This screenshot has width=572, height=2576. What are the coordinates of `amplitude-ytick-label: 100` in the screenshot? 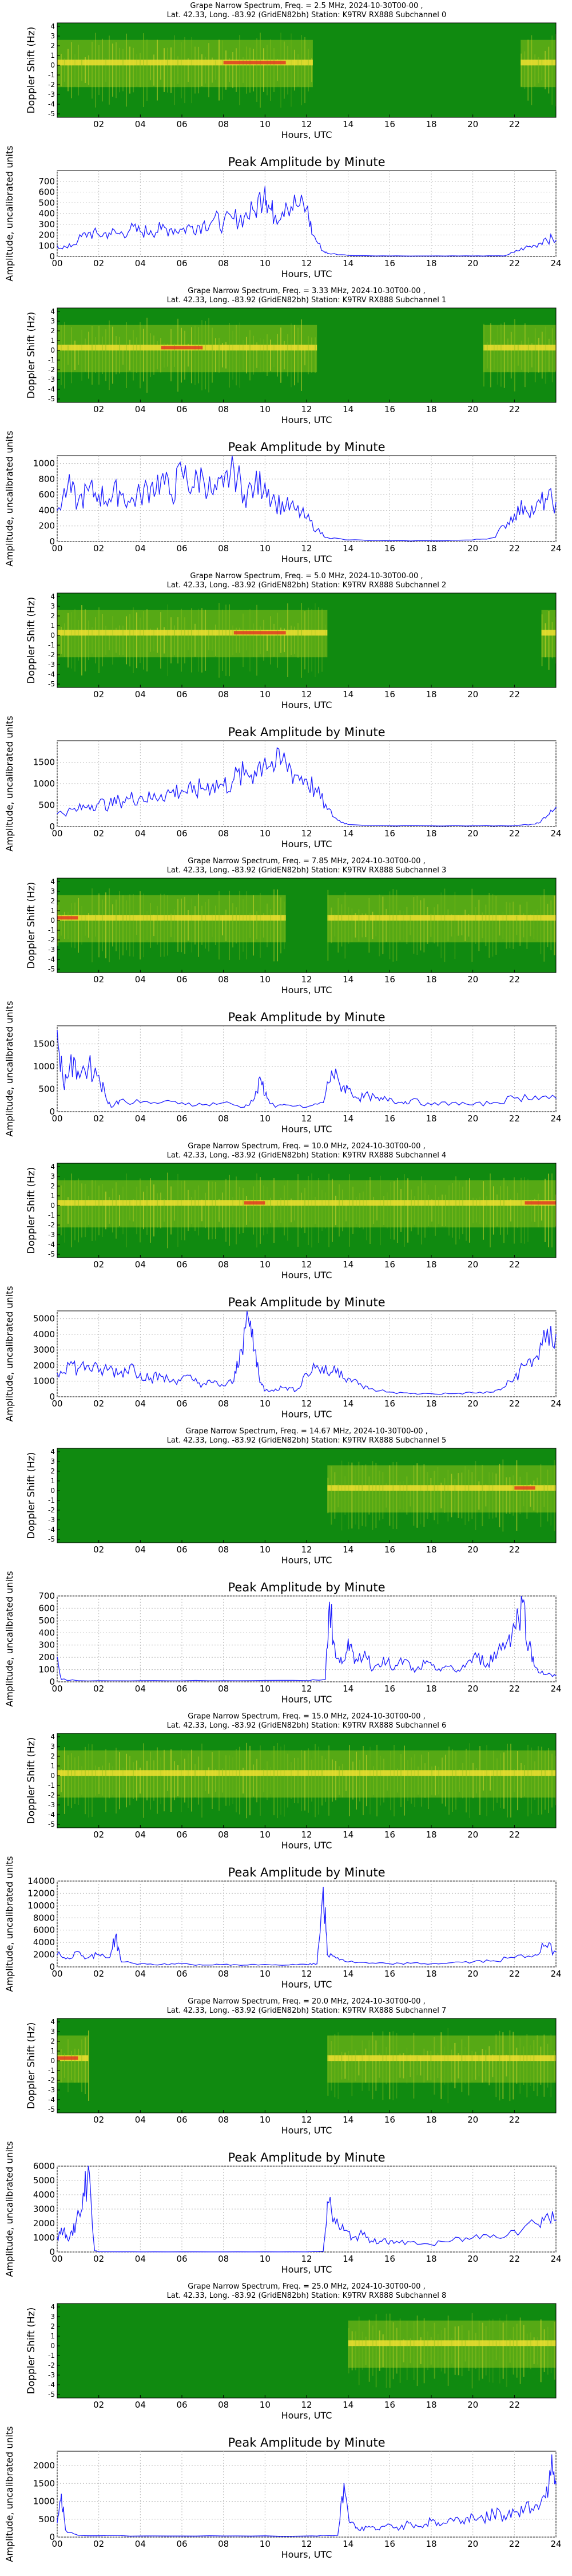 It's located at (46, 1670).